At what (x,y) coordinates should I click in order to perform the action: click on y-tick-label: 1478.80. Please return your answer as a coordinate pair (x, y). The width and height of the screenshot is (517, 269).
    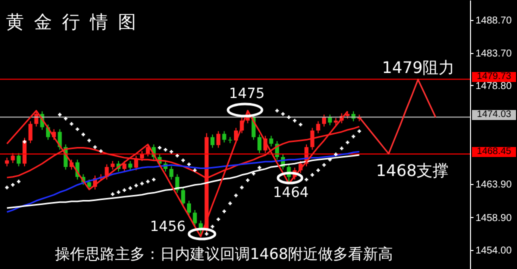
    Looking at the image, I should click on (494, 86).